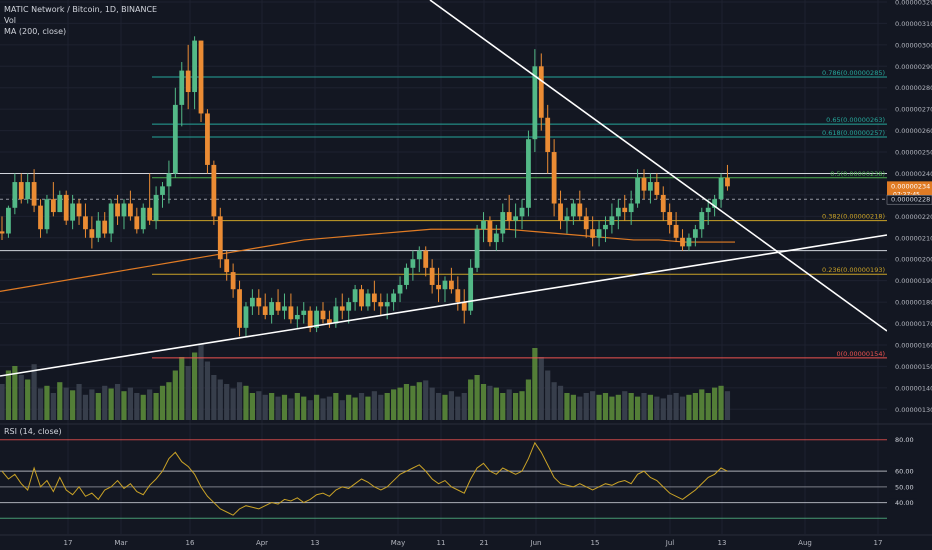 The height and width of the screenshot is (550, 932). What do you see at coordinates (913, 131) in the screenshot?
I see `price-tick-label: 0.00000260` at bounding box center [913, 131].